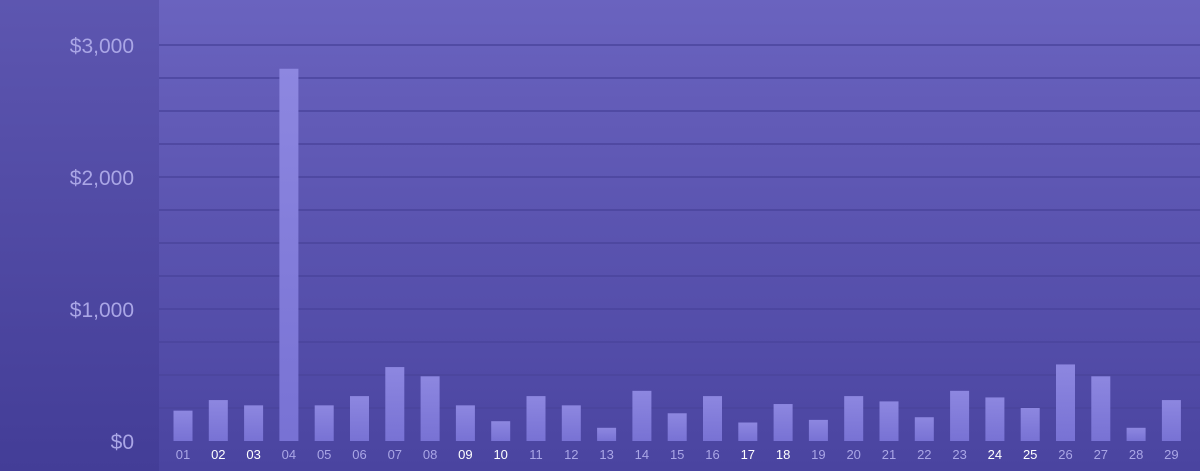  Describe the element at coordinates (430, 454) in the screenshot. I see `x-tick-label: 08` at that location.